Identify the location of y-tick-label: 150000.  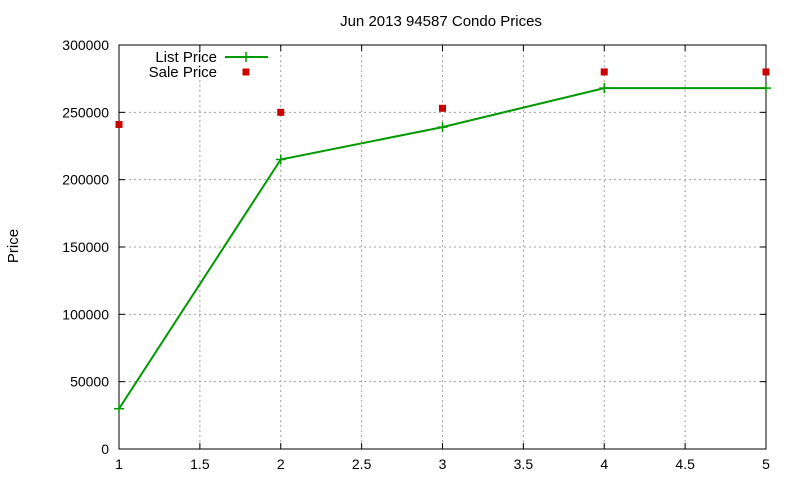
(85, 247).